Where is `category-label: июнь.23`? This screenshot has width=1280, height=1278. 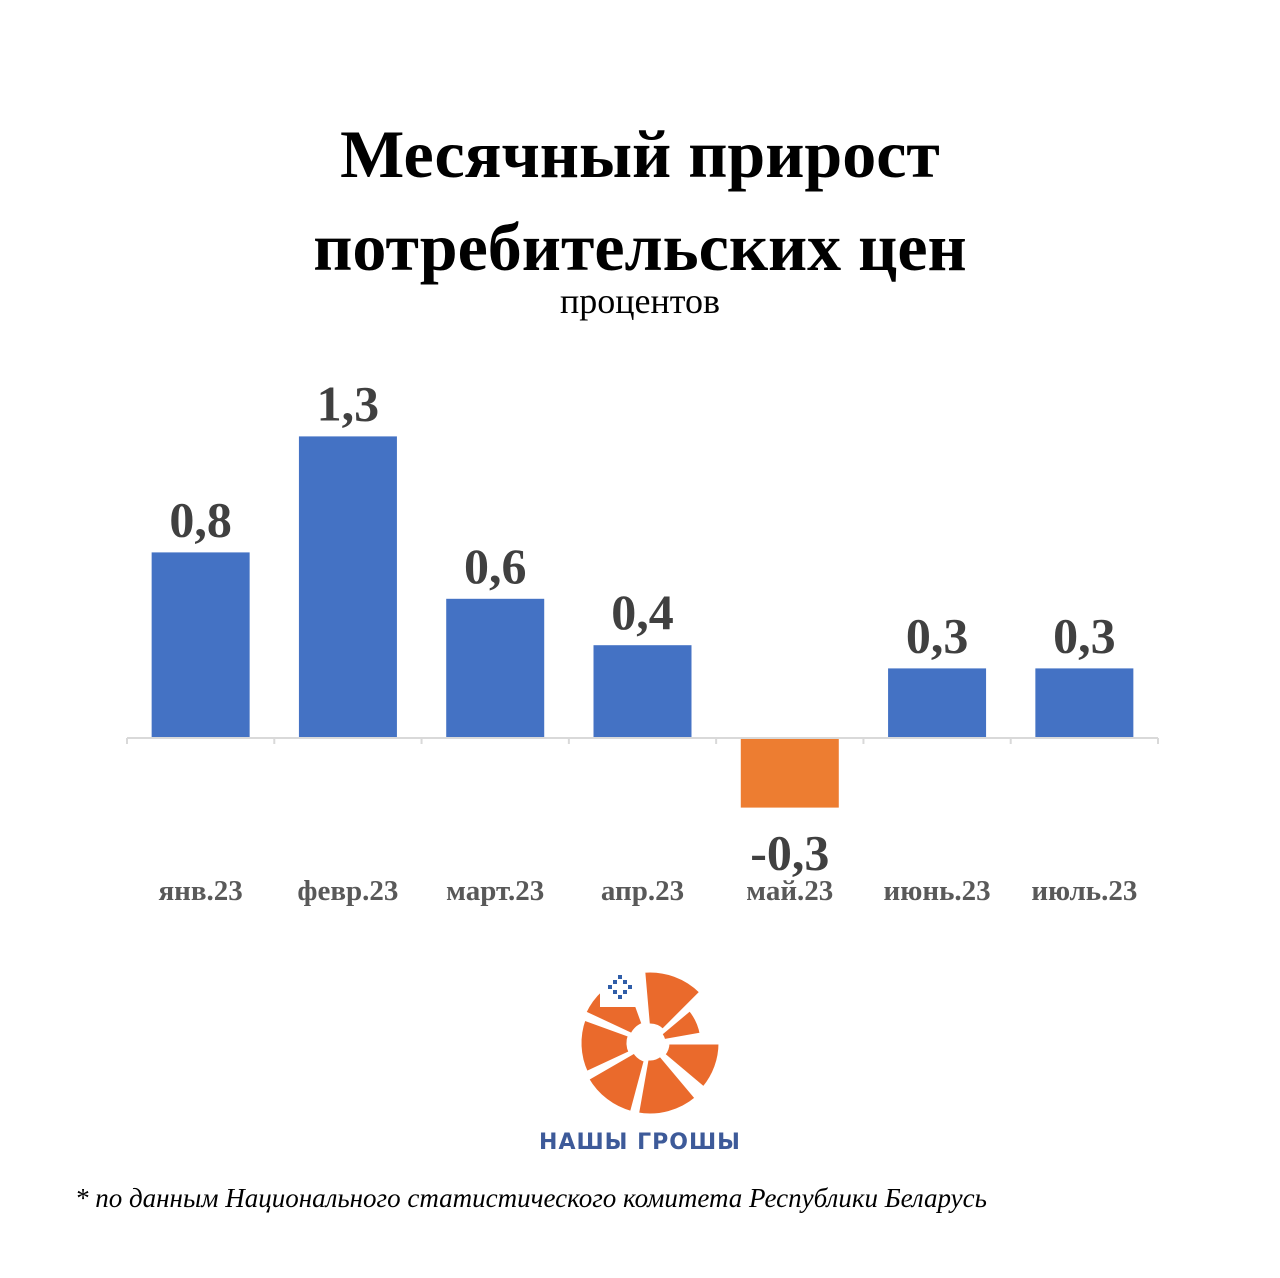 category-label: июнь.23 is located at coordinates (936, 891).